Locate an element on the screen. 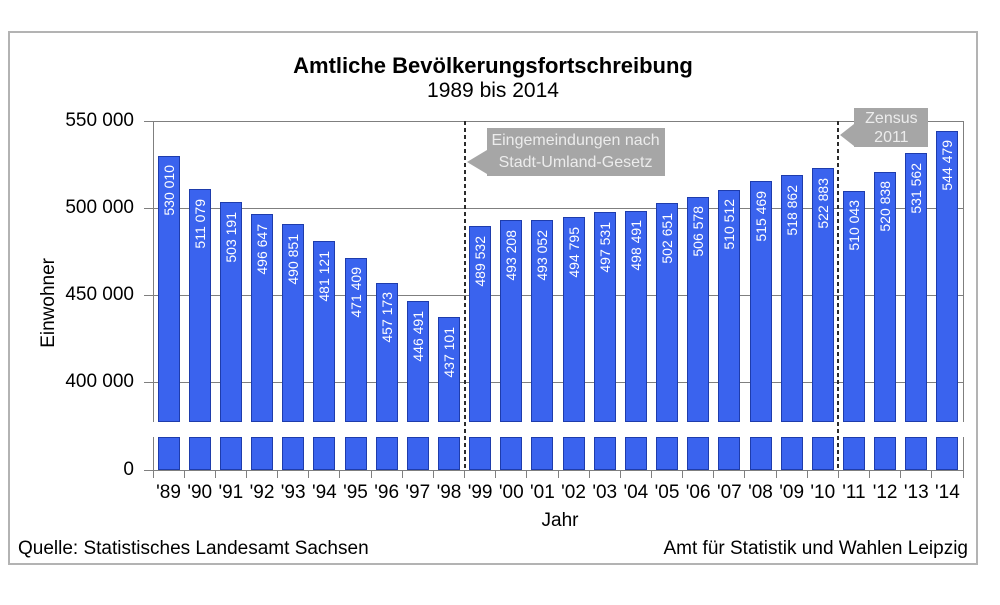 The height and width of the screenshot is (605, 1000). bar: 446 491 is located at coordinates (417, 361).